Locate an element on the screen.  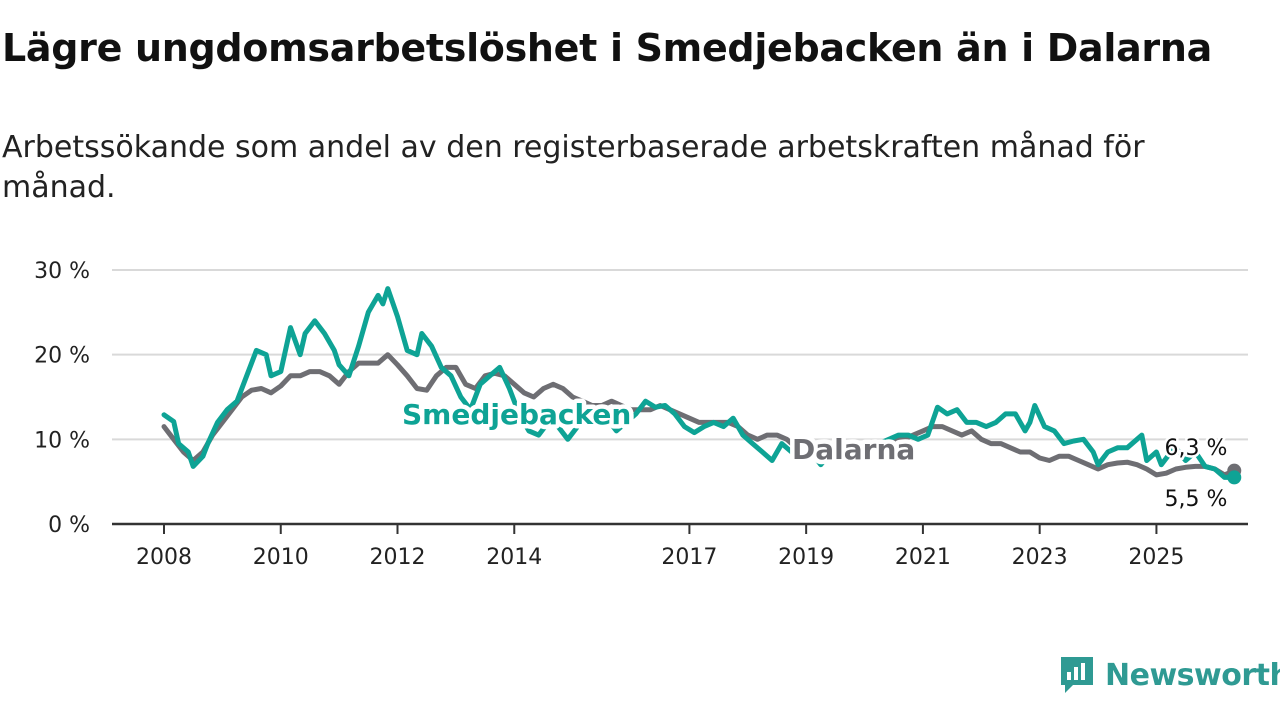
series-line-dalarna is located at coordinates (699, 415).